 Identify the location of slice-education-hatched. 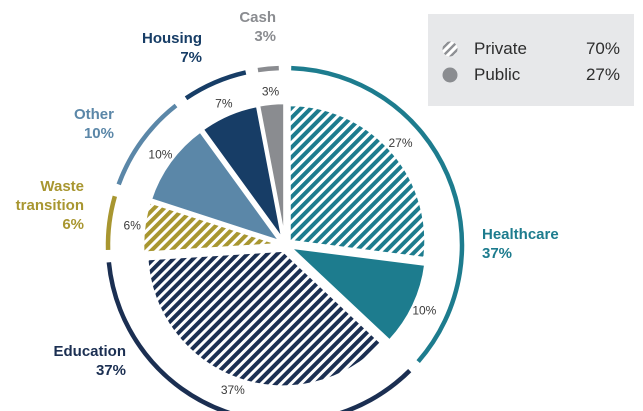
(264, 318).